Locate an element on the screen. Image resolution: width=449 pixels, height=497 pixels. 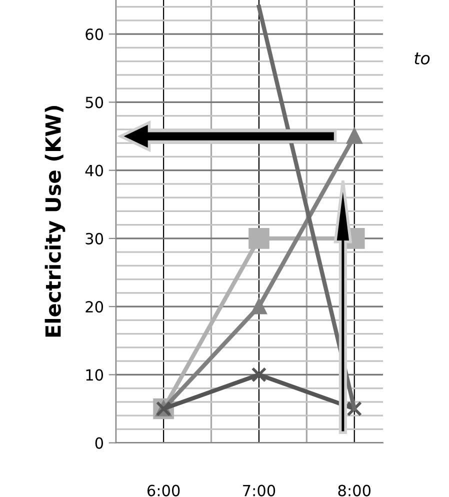
text: to is located at coordinates (422, 58).